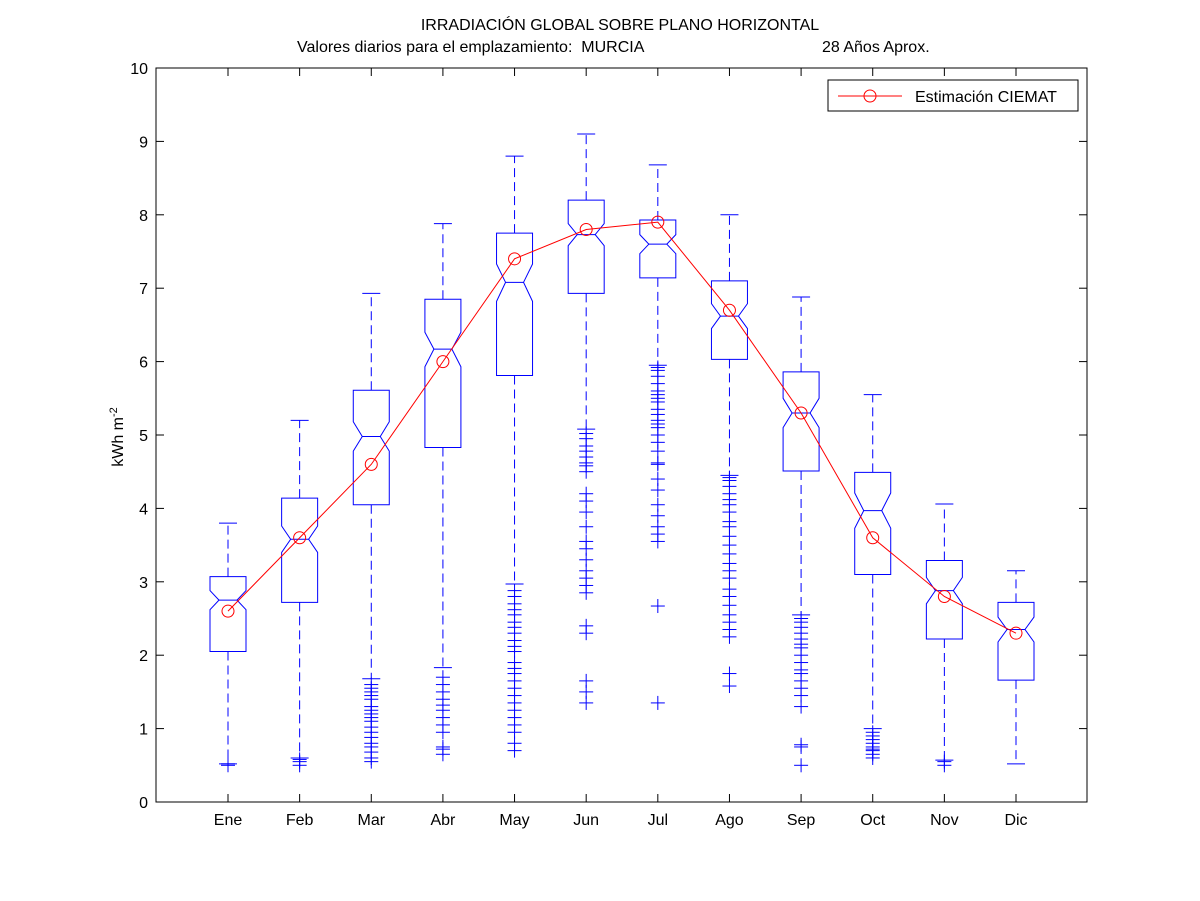  What do you see at coordinates (944, 596) in the screenshot?
I see `estimate-point-nov` at bounding box center [944, 596].